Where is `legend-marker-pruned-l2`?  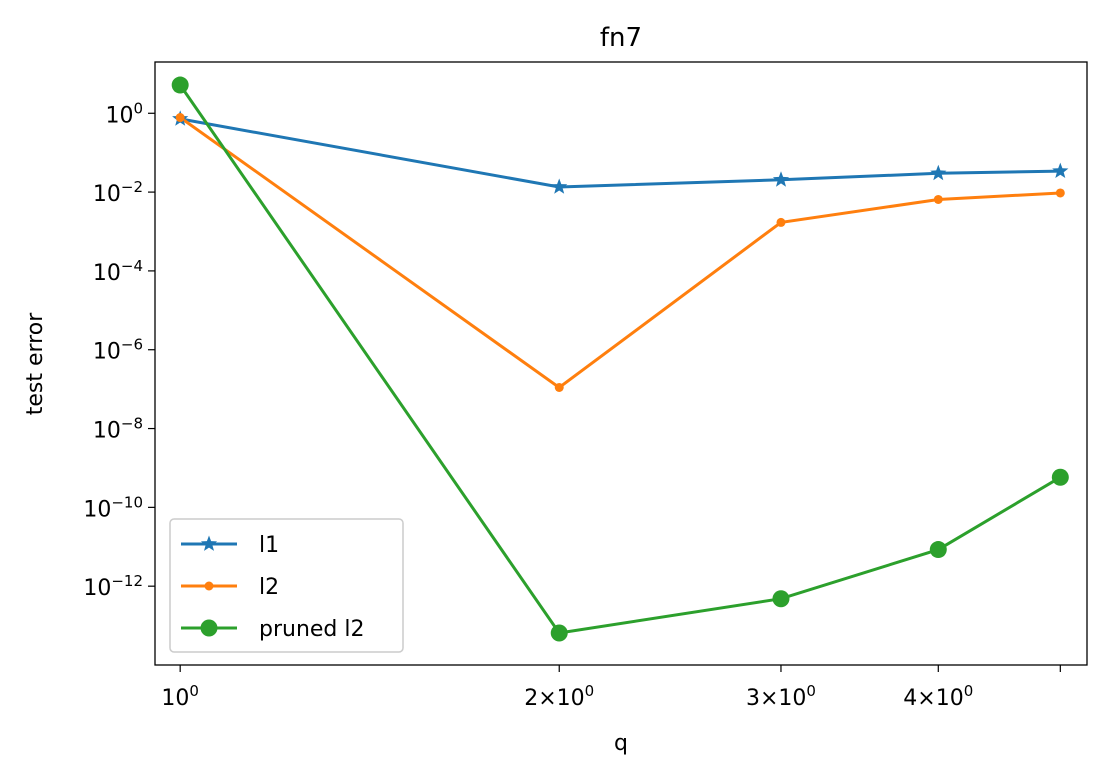
legend-marker-pruned-l2 is located at coordinates (209, 628).